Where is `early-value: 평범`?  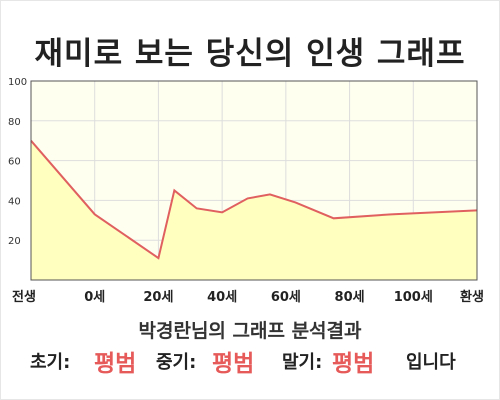
early-value: 평범 is located at coordinates (115, 364).